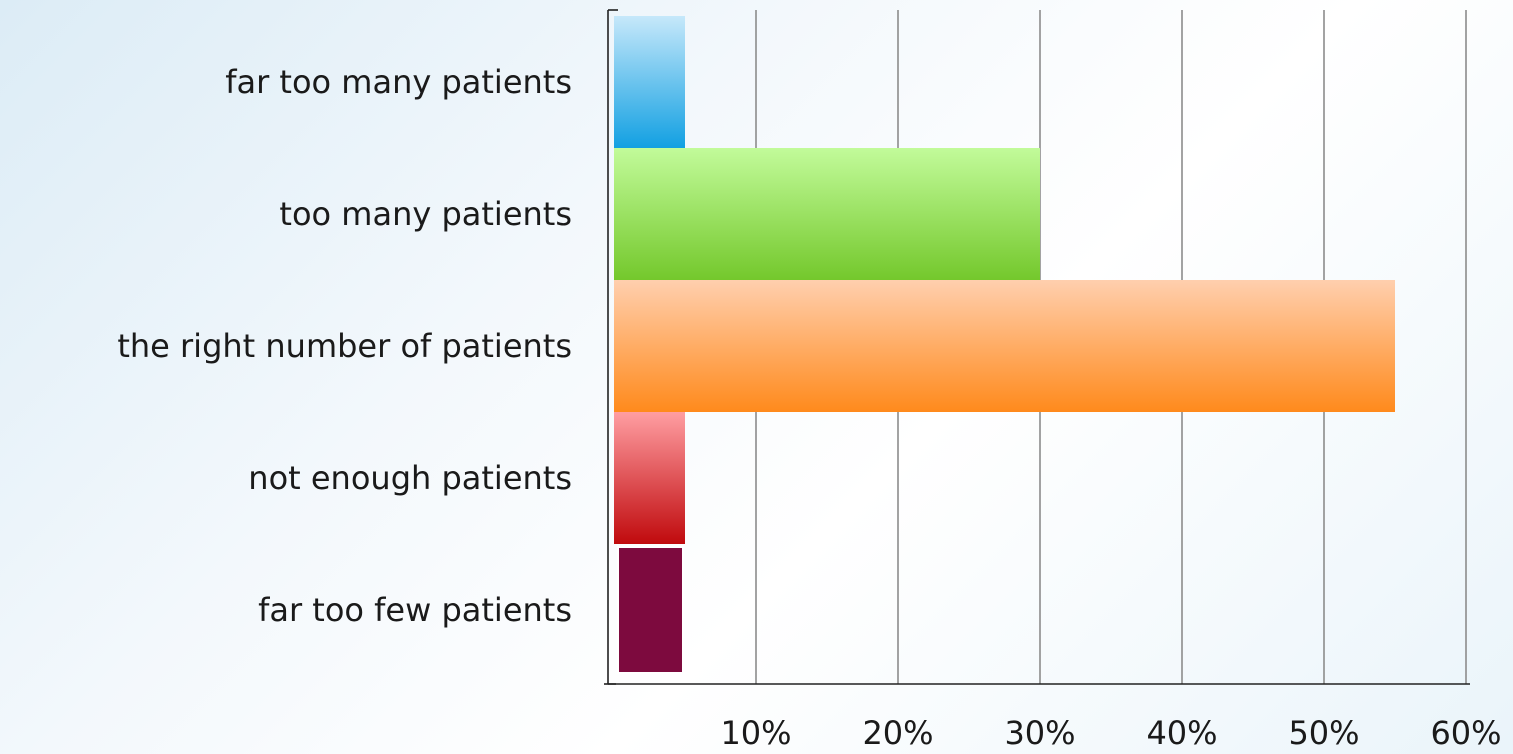 Image resolution: width=1513 pixels, height=754 pixels. Describe the element at coordinates (1181, 733) in the screenshot. I see `x-tick-label: 40%` at that location.